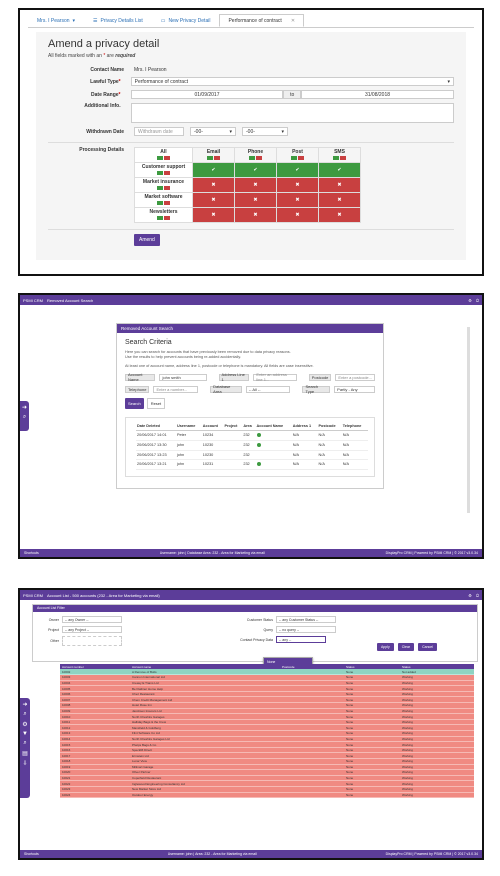  I want to click on column-header: Telephone, so click(354, 426).